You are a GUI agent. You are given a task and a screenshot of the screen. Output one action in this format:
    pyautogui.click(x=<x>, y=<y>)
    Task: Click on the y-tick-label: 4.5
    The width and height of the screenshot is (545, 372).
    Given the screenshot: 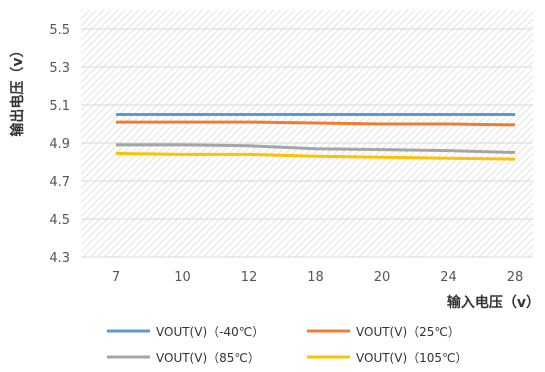 What is the action you would take?
    pyautogui.click(x=59, y=220)
    